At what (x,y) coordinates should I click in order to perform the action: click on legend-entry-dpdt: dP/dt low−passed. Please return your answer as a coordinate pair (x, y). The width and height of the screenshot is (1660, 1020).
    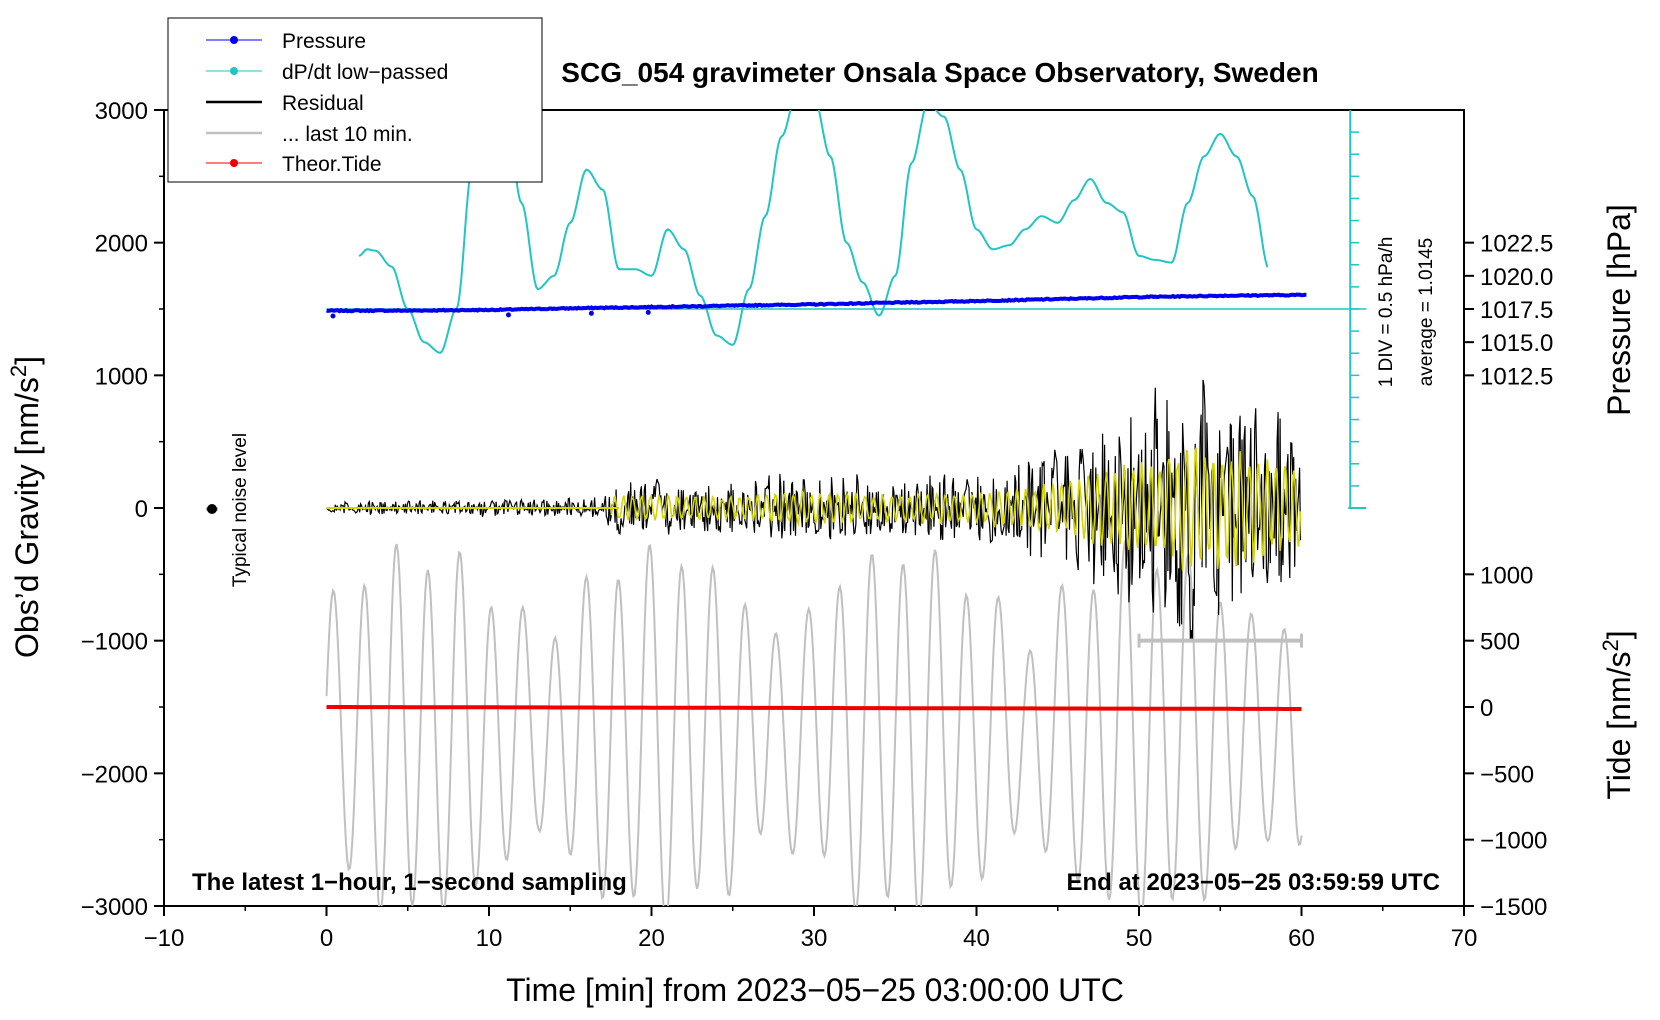
    Looking at the image, I should click on (327, 72).